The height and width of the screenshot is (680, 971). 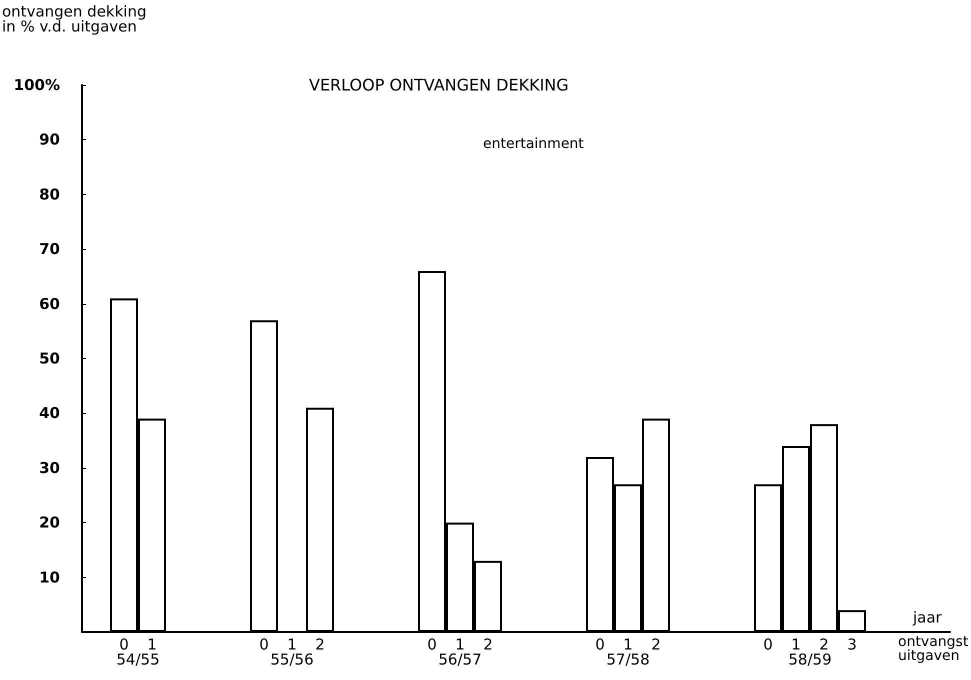 I want to click on y-tick-label: 50, so click(x=49, y=359).